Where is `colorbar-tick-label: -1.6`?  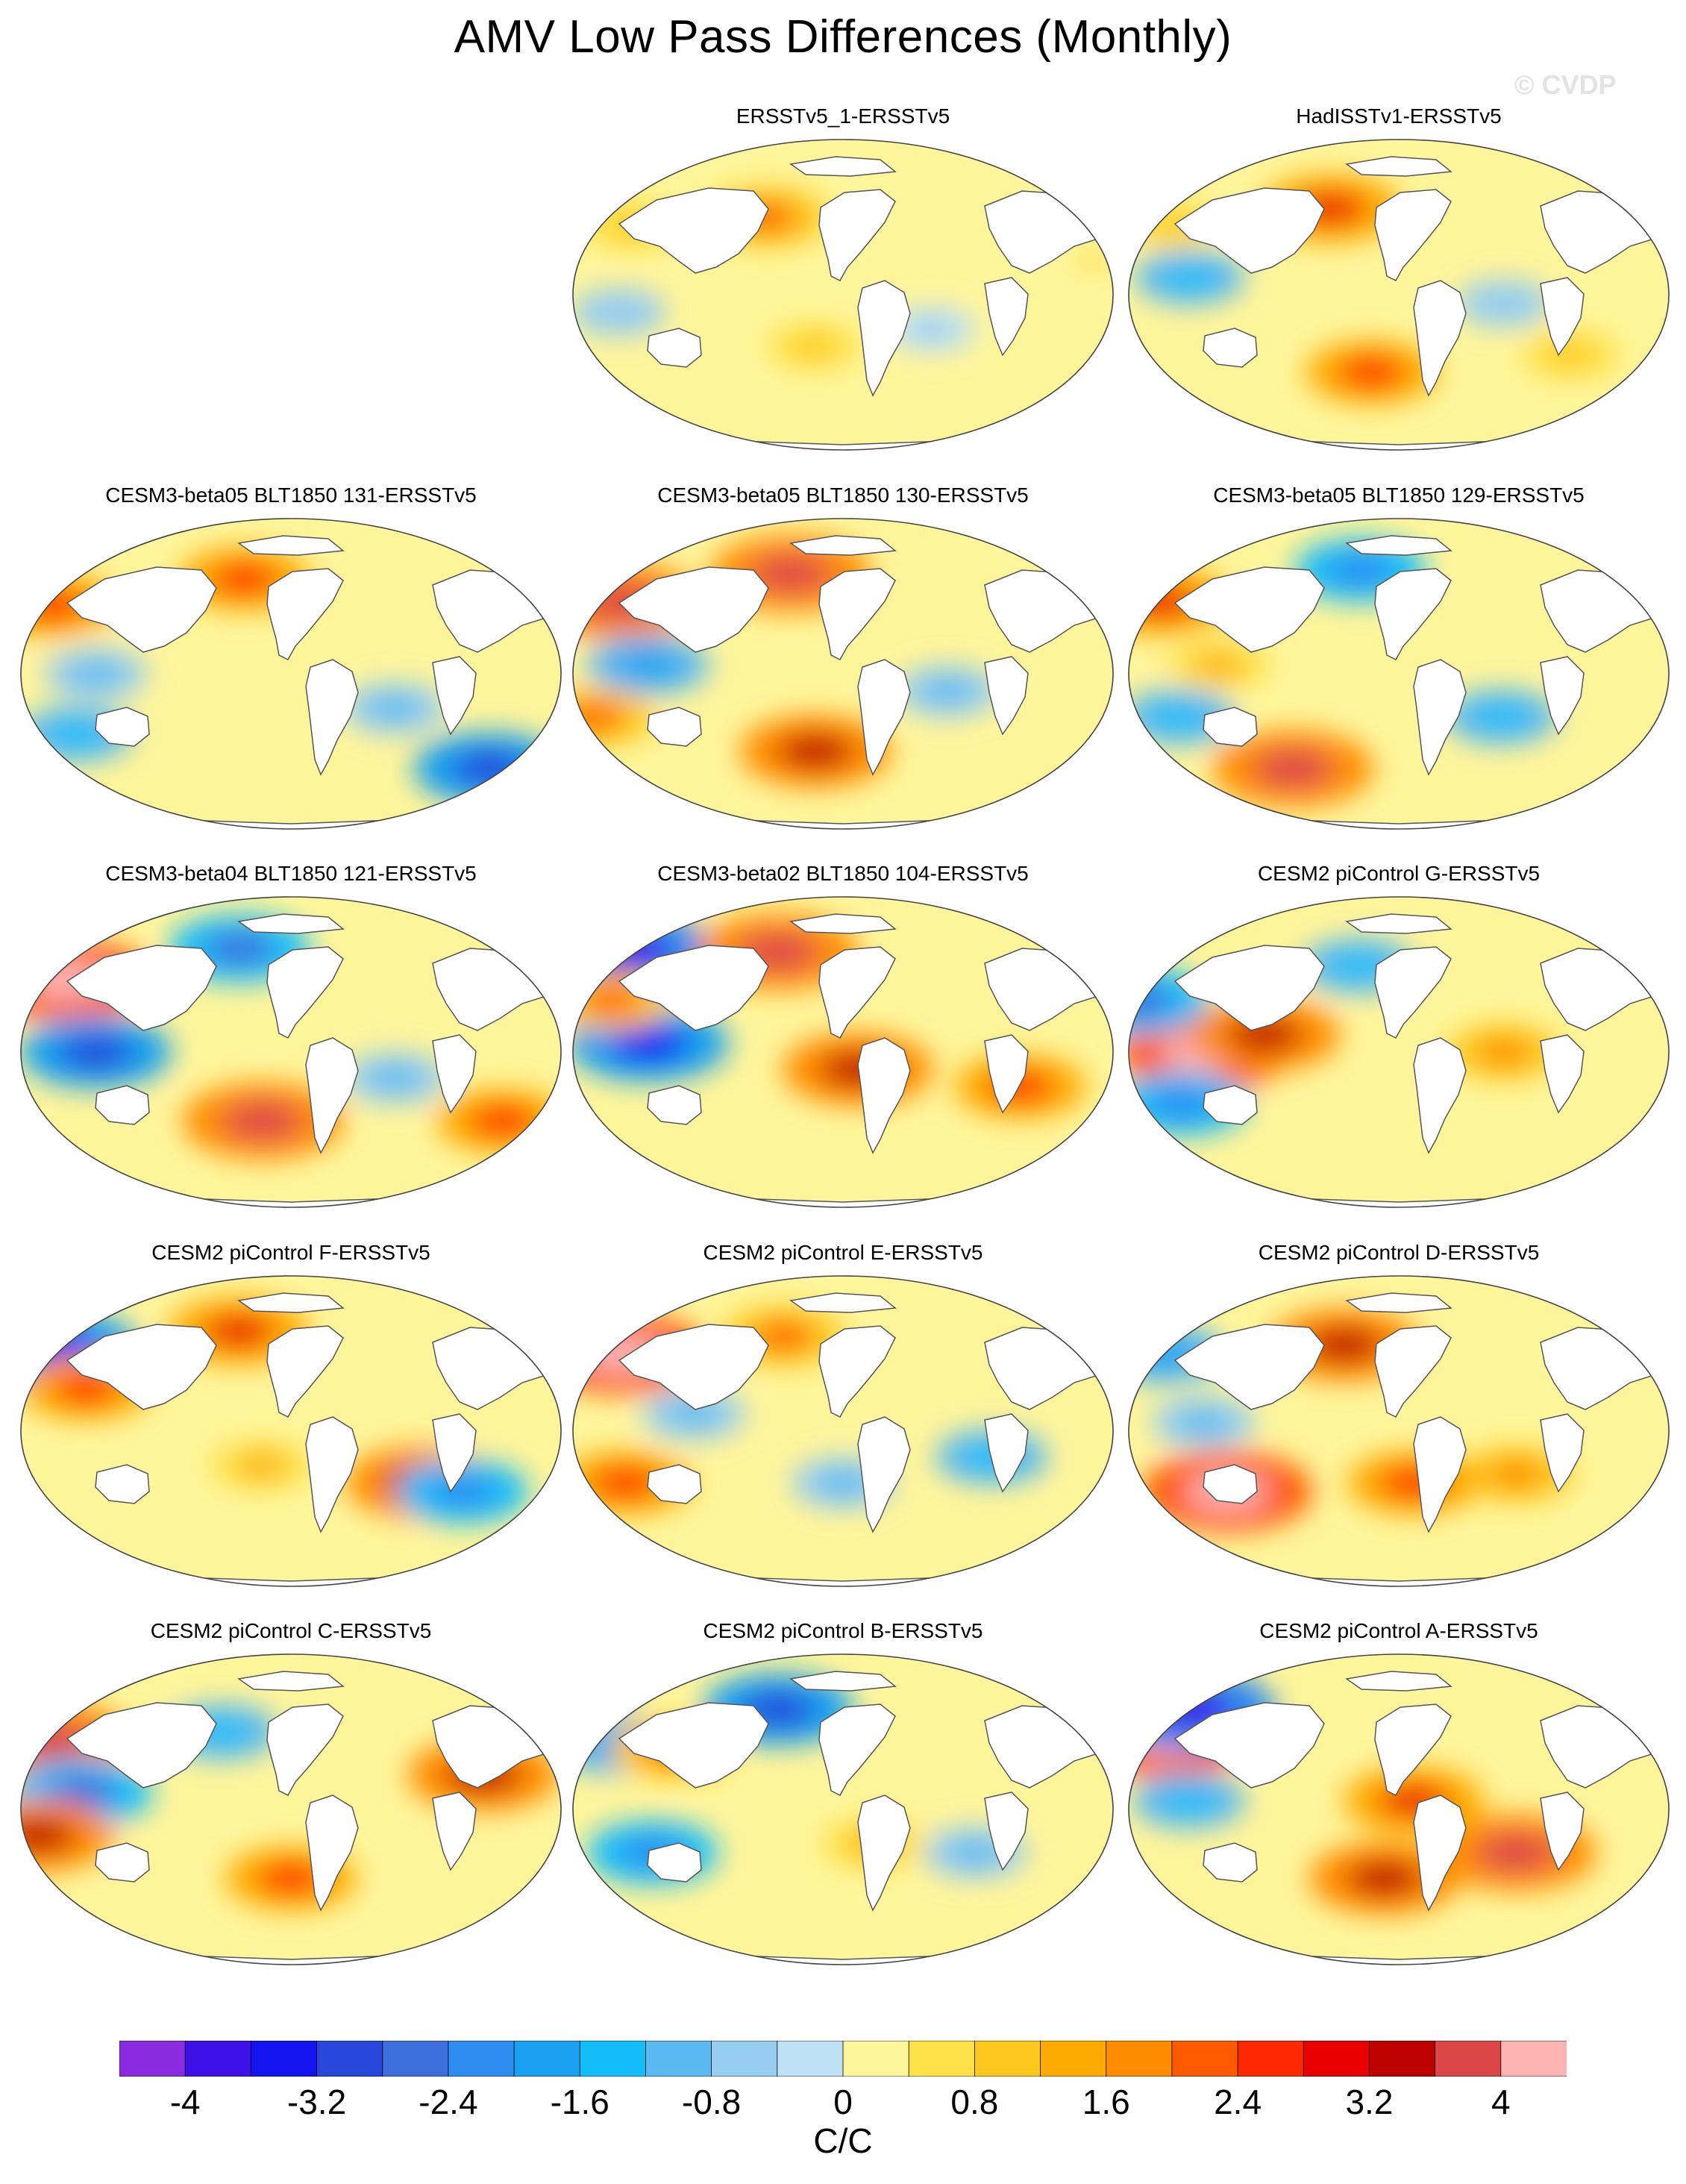
colorbar-tick-label: -1.6 is located at coordinates (579, 2102).